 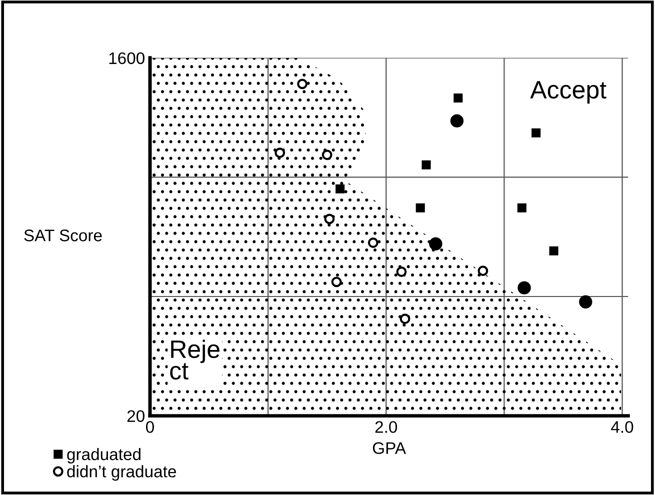 What do you see at coordinates (622, 427) in the screenshot?
I see `x-tick-label: 4.0` at bounding box center [622, 427].